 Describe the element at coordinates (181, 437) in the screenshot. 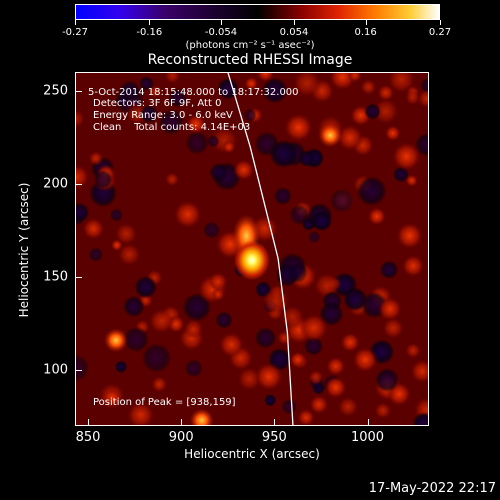

I see `x-tick-label: 900` at that location.